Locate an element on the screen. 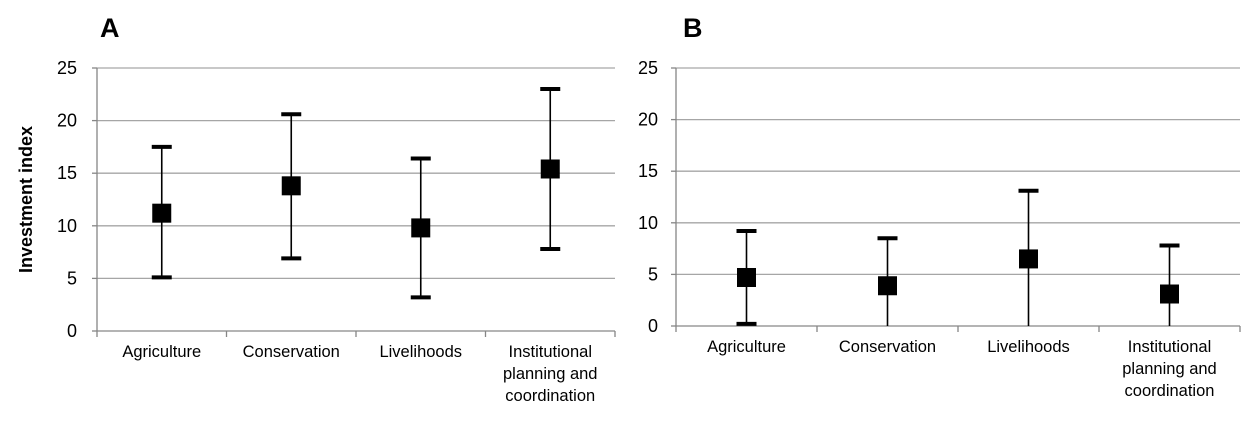  panel-label: B is located at coordinates (693, 28).